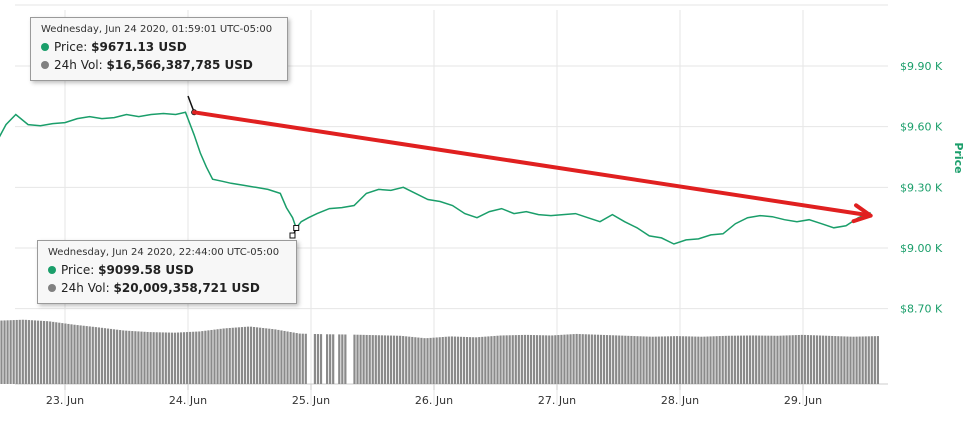  I want to click on tooltip-volume-label: 24h Vol:, so click(87, 288).